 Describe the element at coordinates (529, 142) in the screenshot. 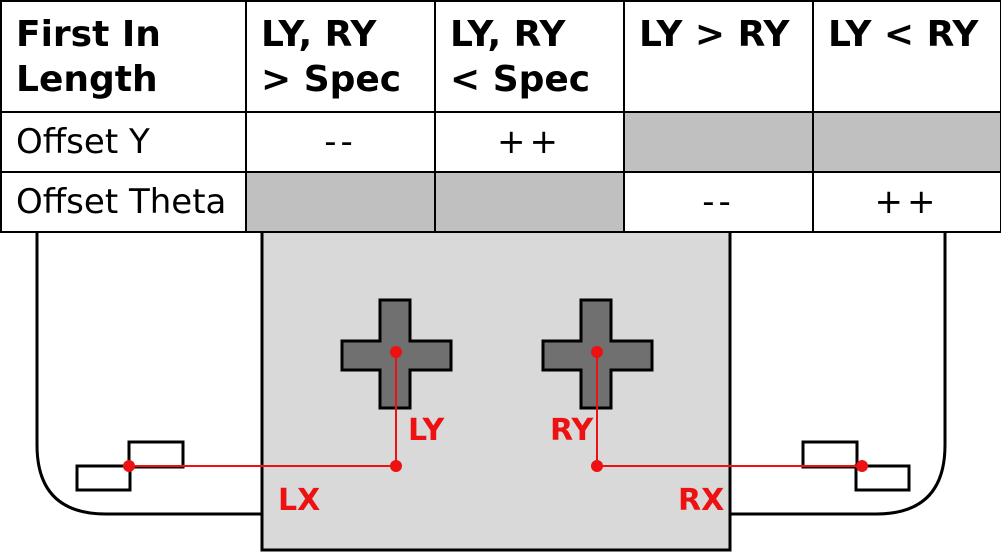

I see `offset-y-below-spec-cell: ++` at that location.